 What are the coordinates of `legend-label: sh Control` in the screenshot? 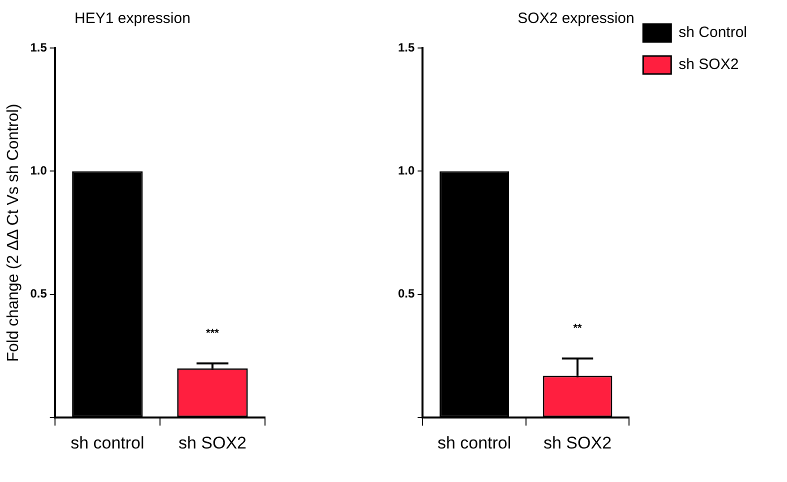 It's located at (713, 33).